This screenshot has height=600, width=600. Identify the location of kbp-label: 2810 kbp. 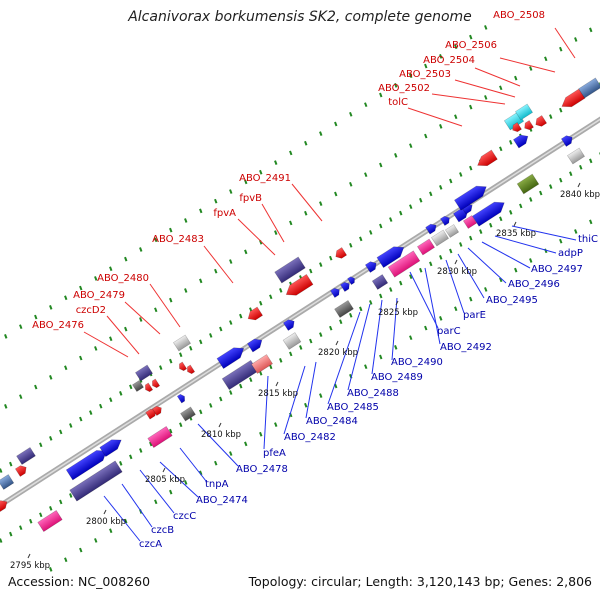
(221, 435).